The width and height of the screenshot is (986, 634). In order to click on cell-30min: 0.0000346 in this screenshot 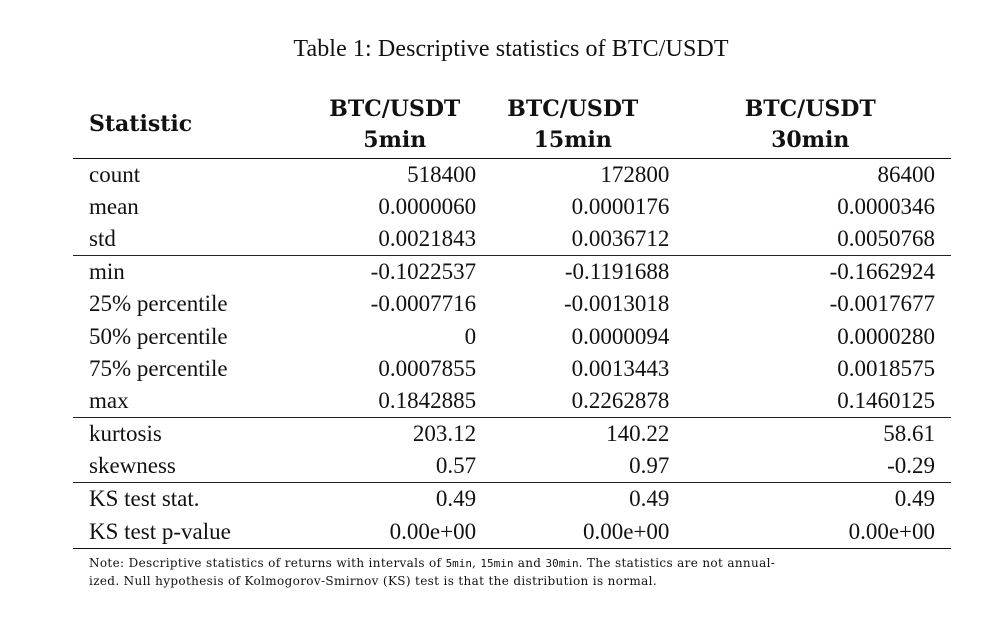, I will do `click(886, 206)`.